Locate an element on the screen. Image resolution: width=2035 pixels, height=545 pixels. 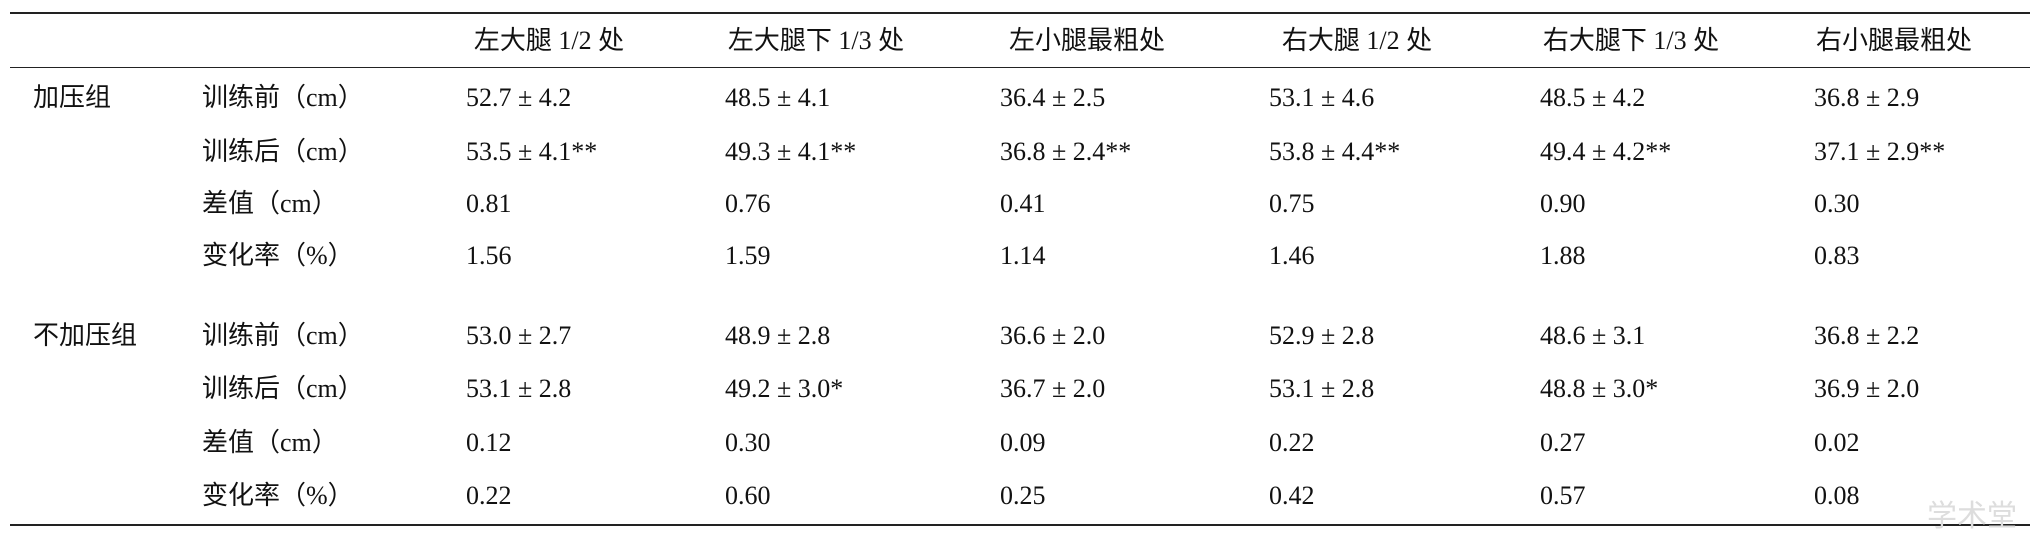
cell: 0.02 is located at coordinates (1837, 442).